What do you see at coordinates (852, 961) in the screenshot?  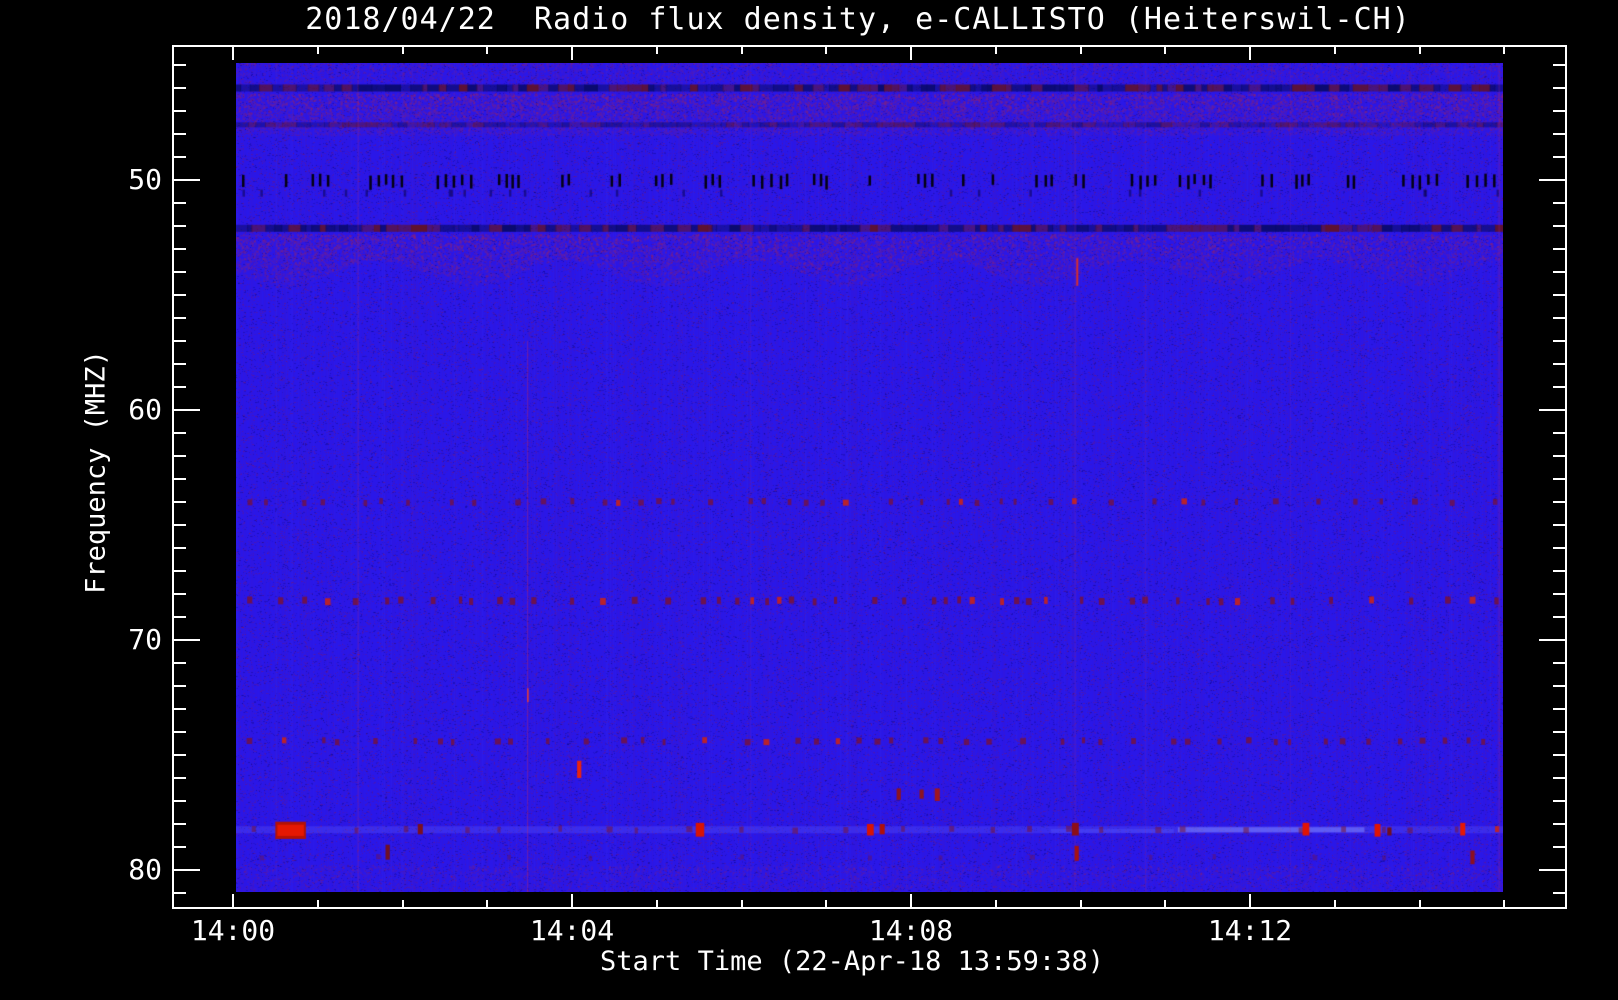 I see `x-axis-title: Start Time (22-Apr-18 13:59:38)` at bounding box center [852, 961].